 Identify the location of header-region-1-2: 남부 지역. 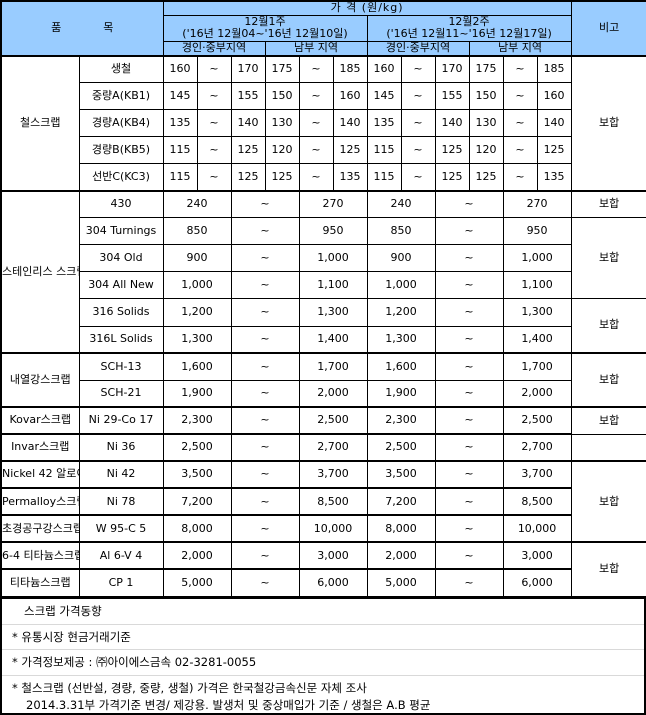
(316, 48).